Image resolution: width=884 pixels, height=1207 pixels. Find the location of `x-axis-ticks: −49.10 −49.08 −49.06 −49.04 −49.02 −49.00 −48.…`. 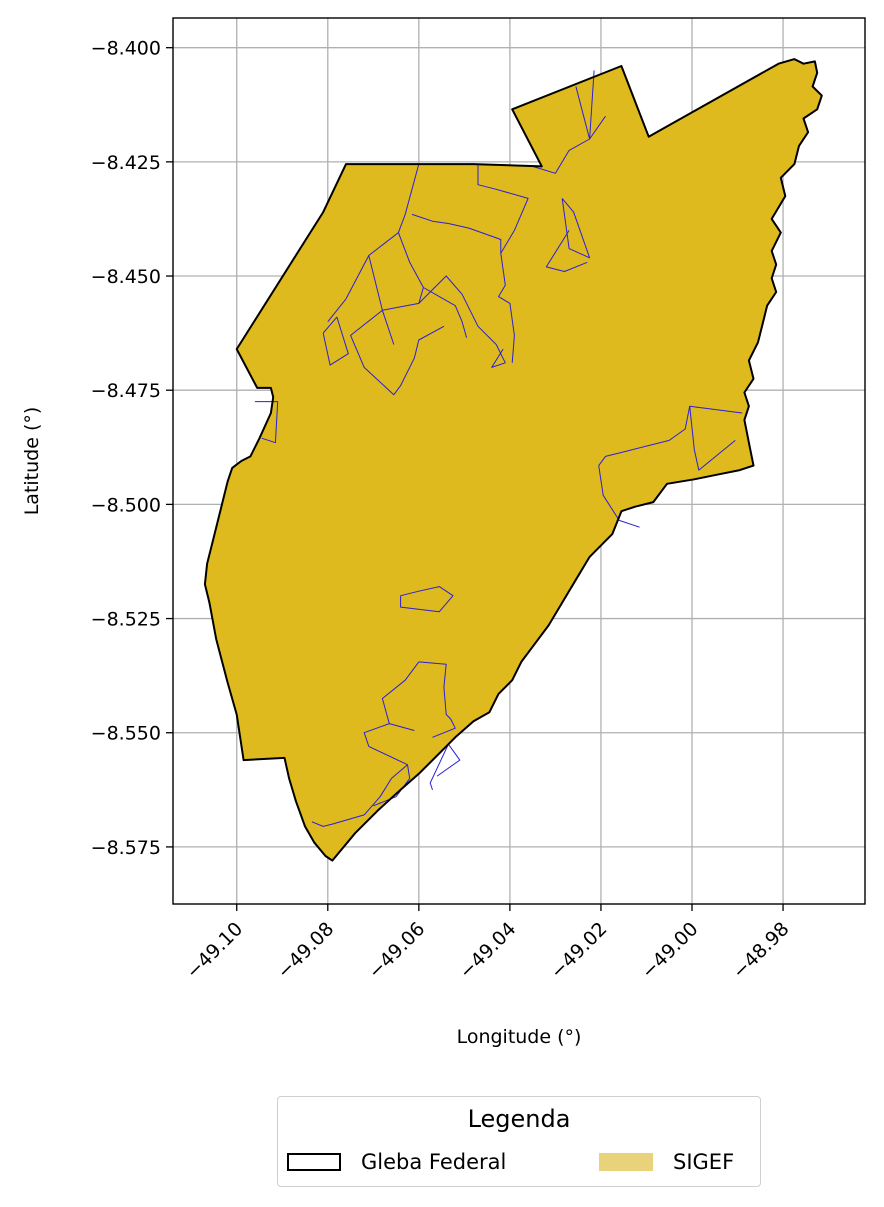

x-axis-ticks: −49.10 −49.08 −49.06 −49.04 −49.02 −49.00 −48.… is located at coordinates (488, 943).